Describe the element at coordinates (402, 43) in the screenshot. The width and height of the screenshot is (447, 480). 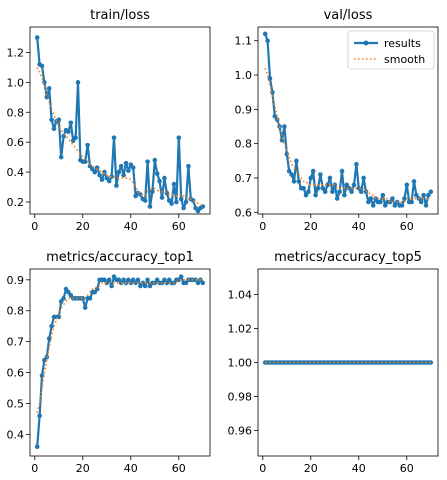
I see `legend-label-results: results` at that location.